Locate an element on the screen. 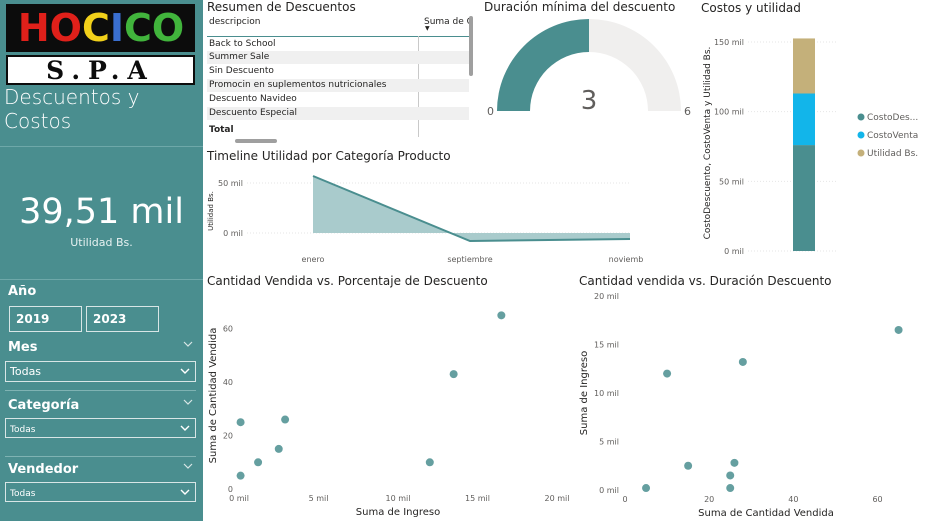  kpi-utilidad-value: 39,51 mil is located at coordinates (101, 212).